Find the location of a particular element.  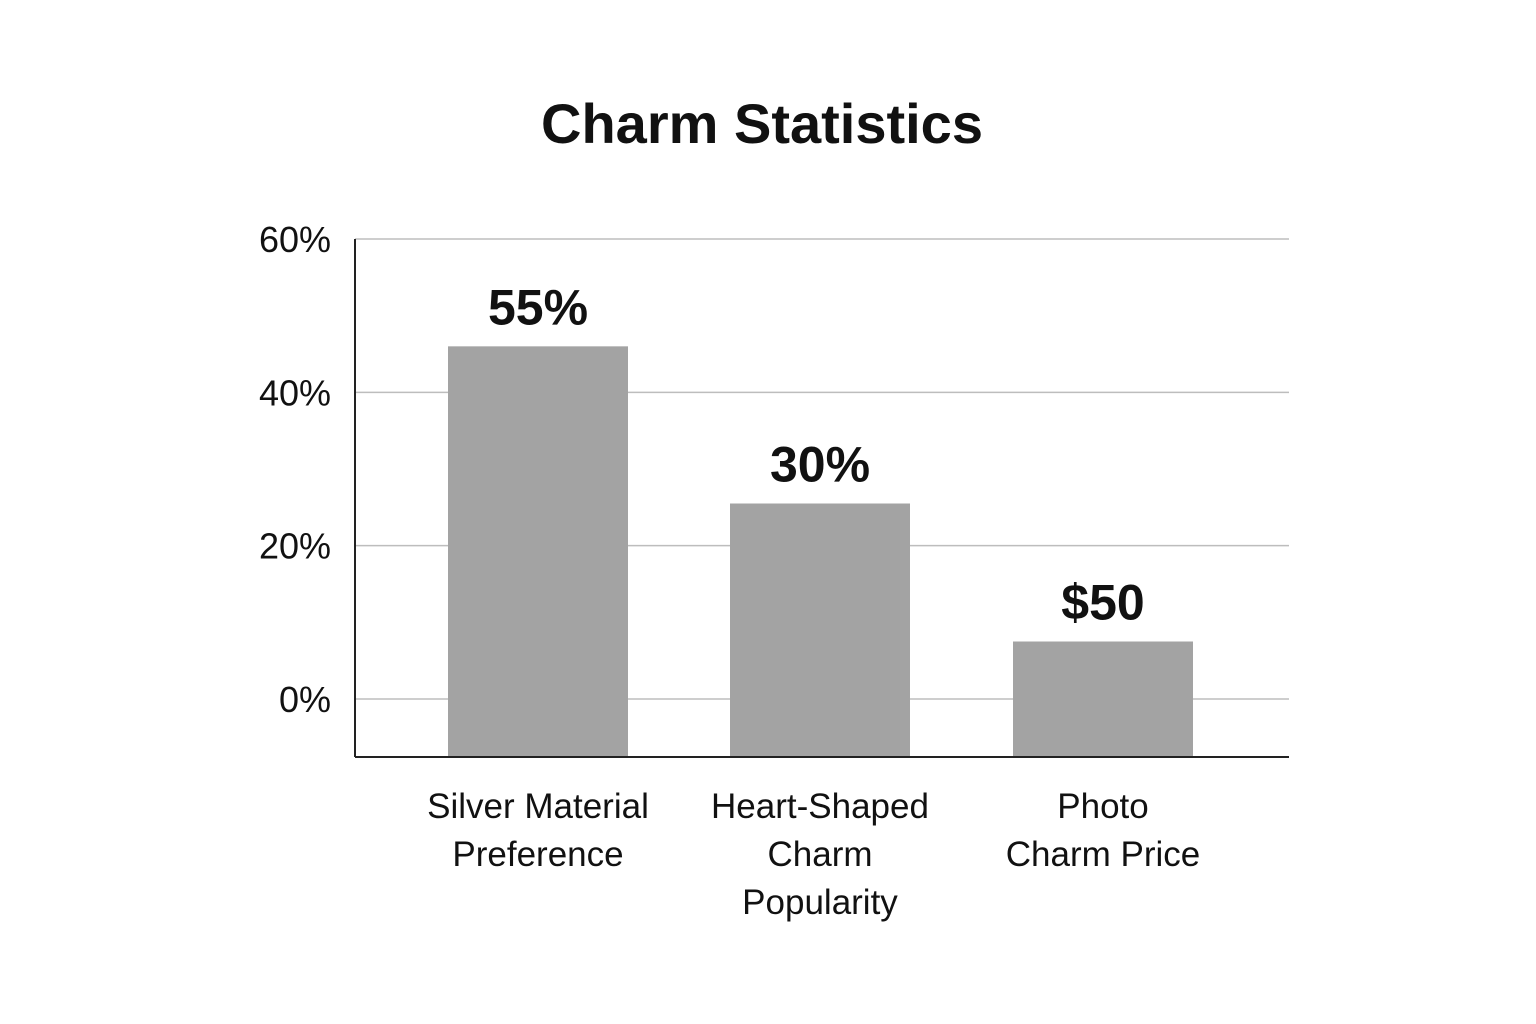

x-category-label: Preference is located at coordinates (537, 854).